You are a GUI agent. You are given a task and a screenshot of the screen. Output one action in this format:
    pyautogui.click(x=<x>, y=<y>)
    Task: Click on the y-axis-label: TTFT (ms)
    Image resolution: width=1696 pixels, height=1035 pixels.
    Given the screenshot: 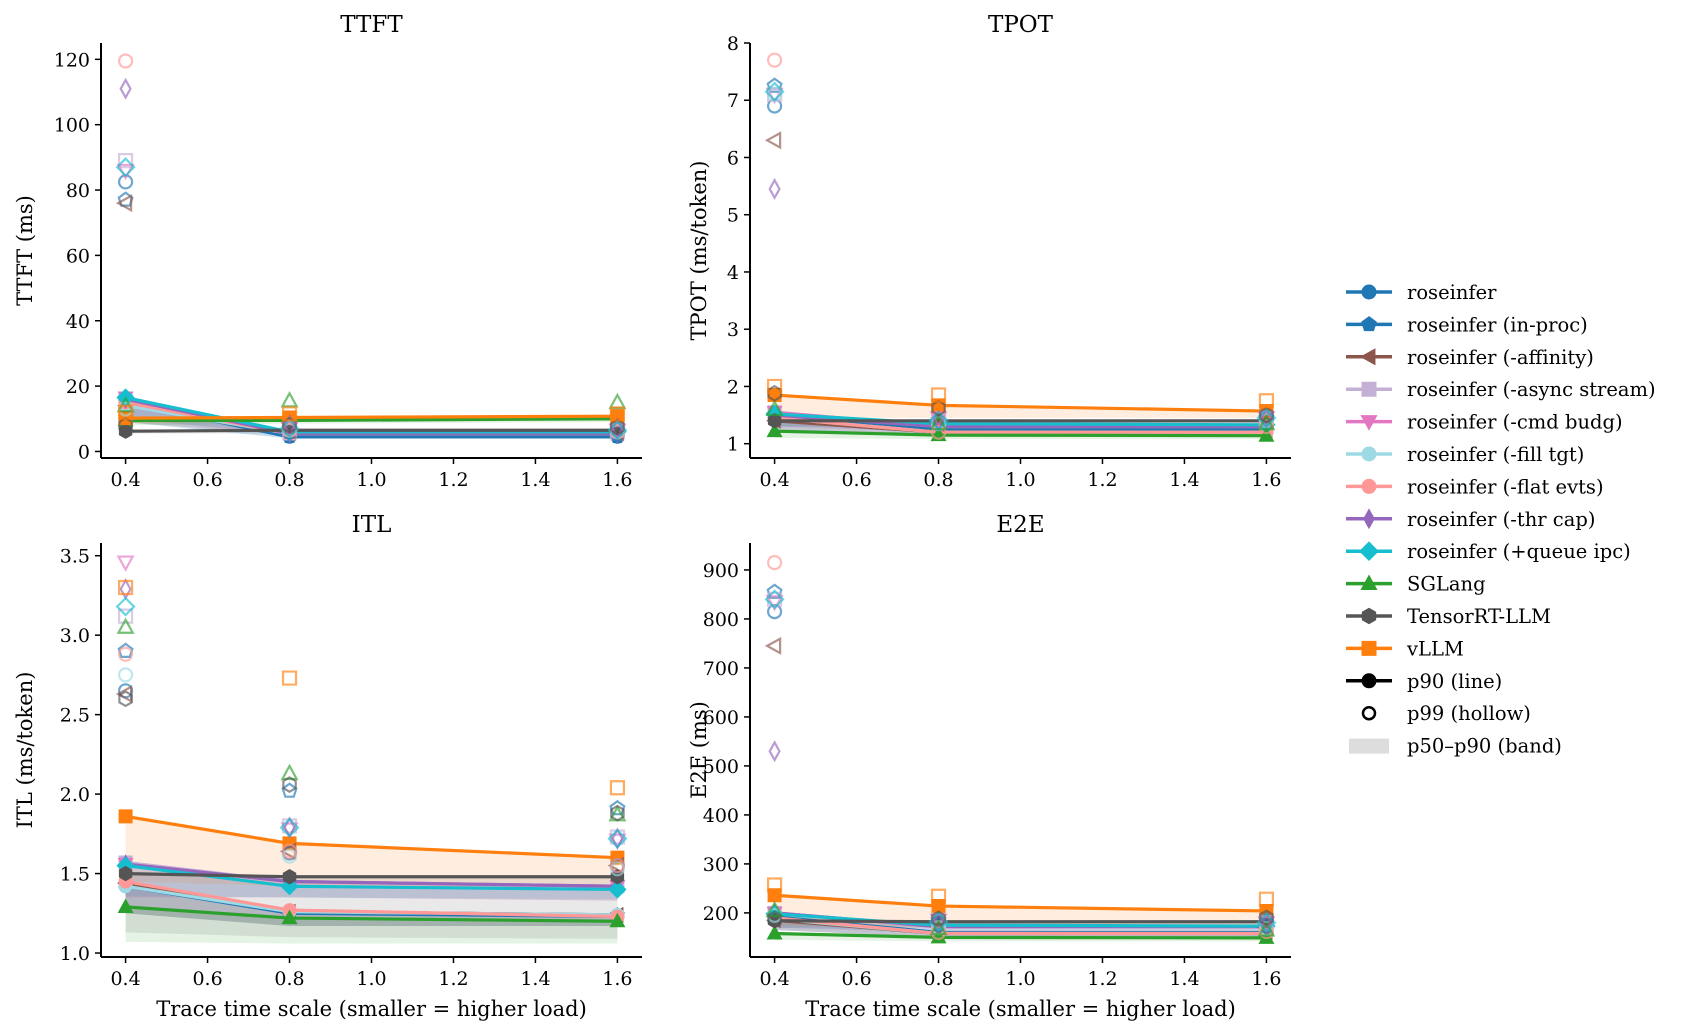 What is the action you would take?
    pyautogui.click(x=25, y=250)
    